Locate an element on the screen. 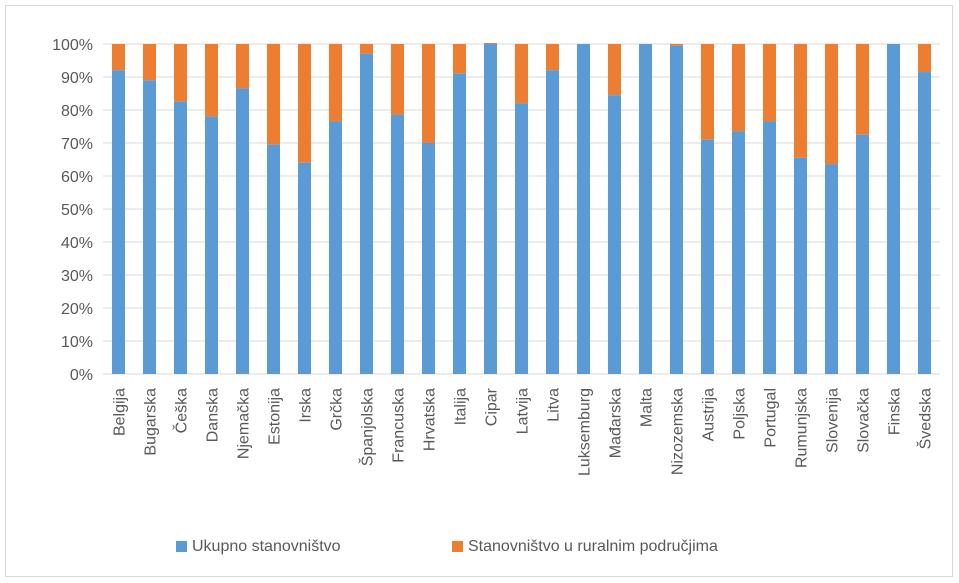  x-tick-label: Slovačka is located at coordinates (864, 420).